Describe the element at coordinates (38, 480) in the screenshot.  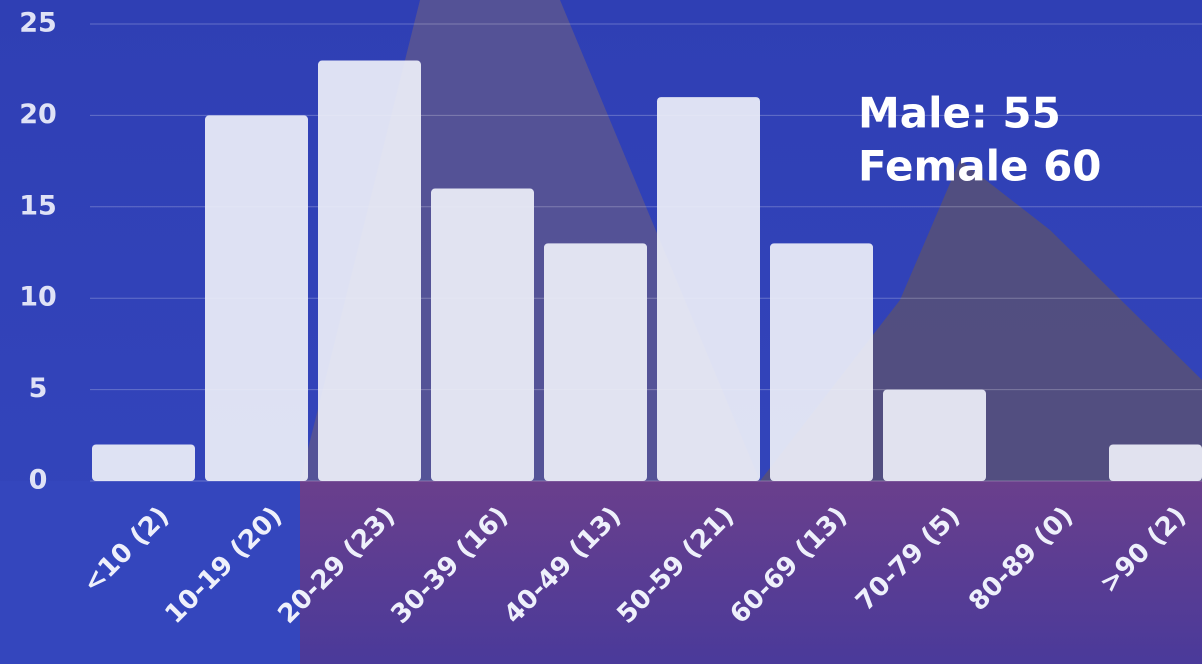
I see `y-tick-label: 0` at that location.